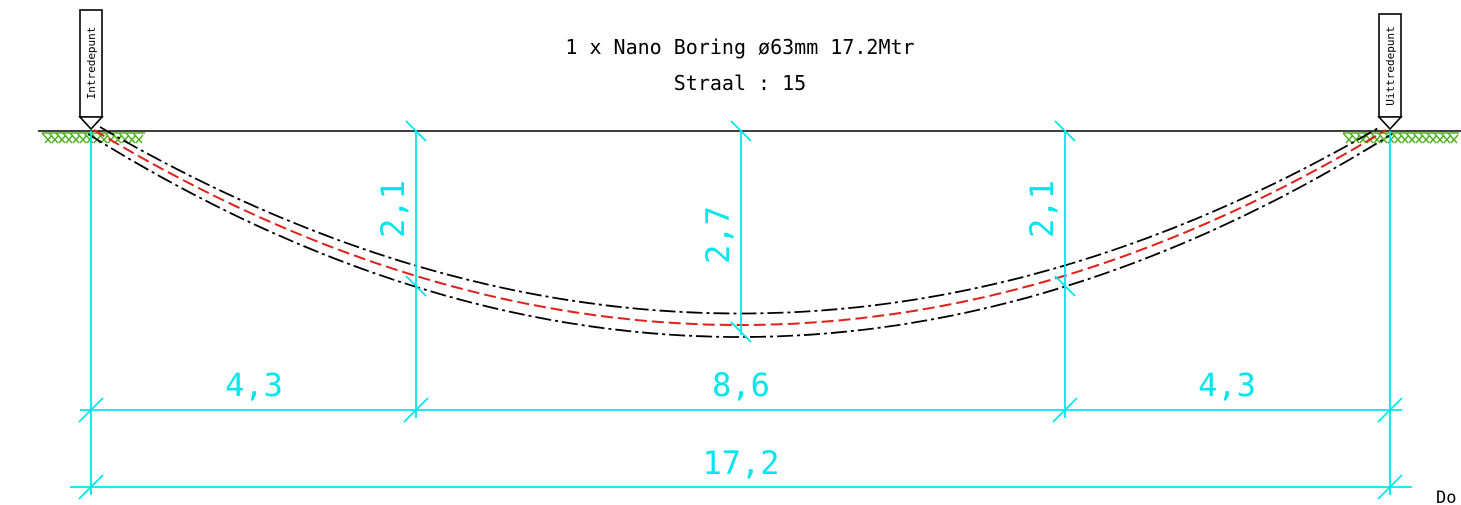 The height and width of the screenshot is (505, 1461). What do you see at coordinates (1042, 209) in the screenshot?
I see `depth-label-right: 2,1` at bounding box center [1042, 209].